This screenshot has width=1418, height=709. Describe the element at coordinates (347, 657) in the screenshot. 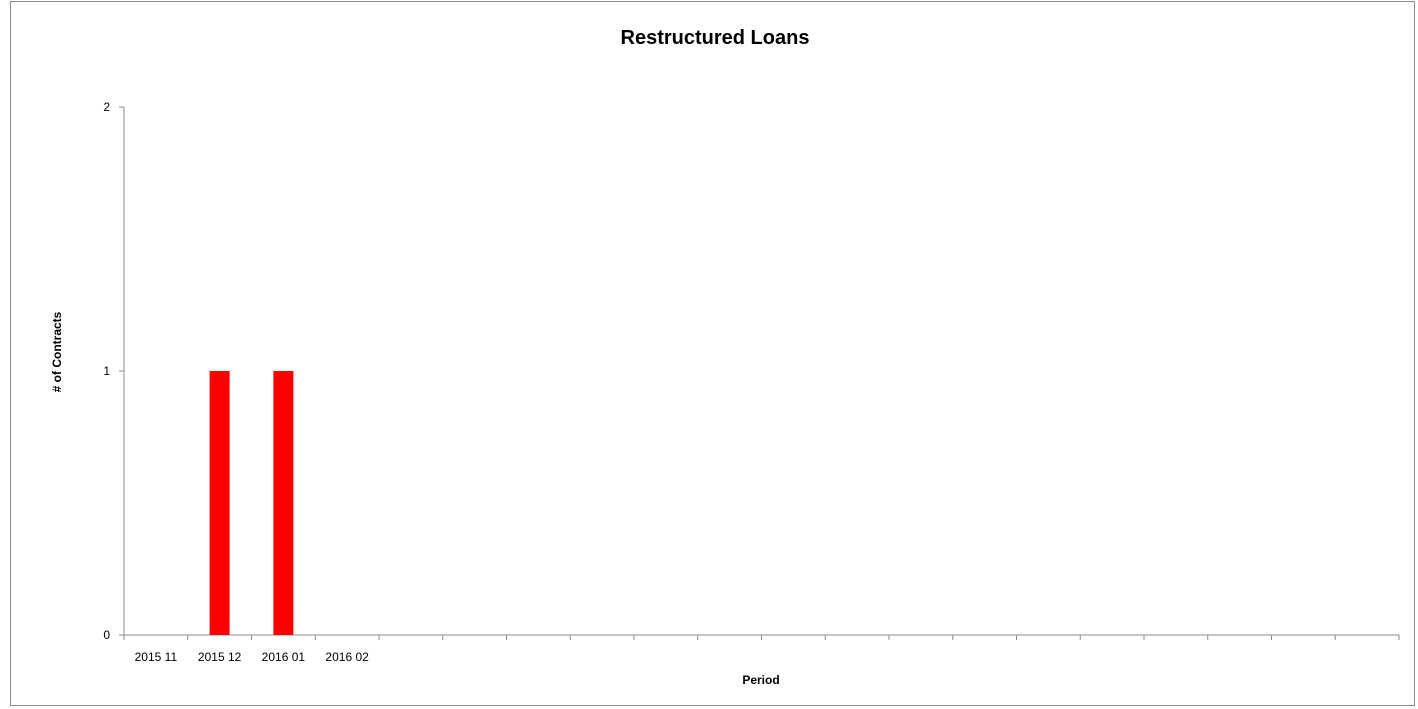

I see `x-tick-label-3: 2016 02` at that location.